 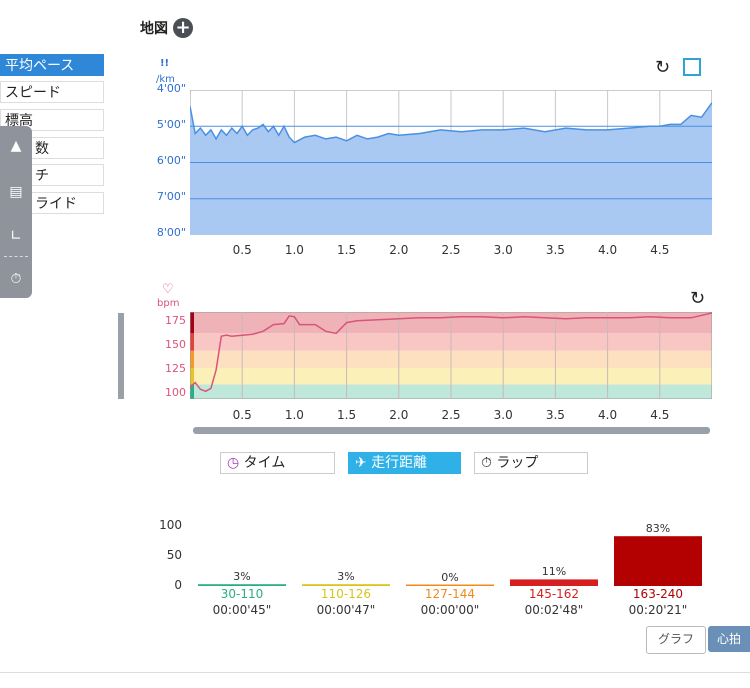 I want to click on zone-range-label: 30-110, so click(x=242, y=594).